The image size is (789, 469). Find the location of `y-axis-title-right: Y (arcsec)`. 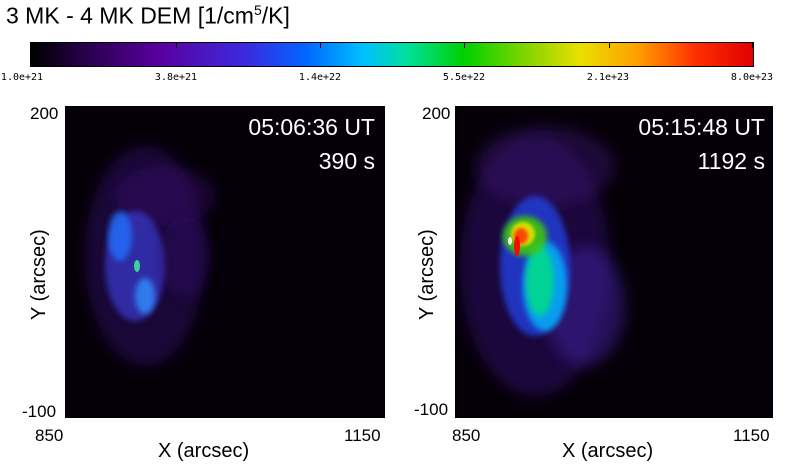

y-axis-title-right: Y (arcsec) is located at coordinates (427, 274).